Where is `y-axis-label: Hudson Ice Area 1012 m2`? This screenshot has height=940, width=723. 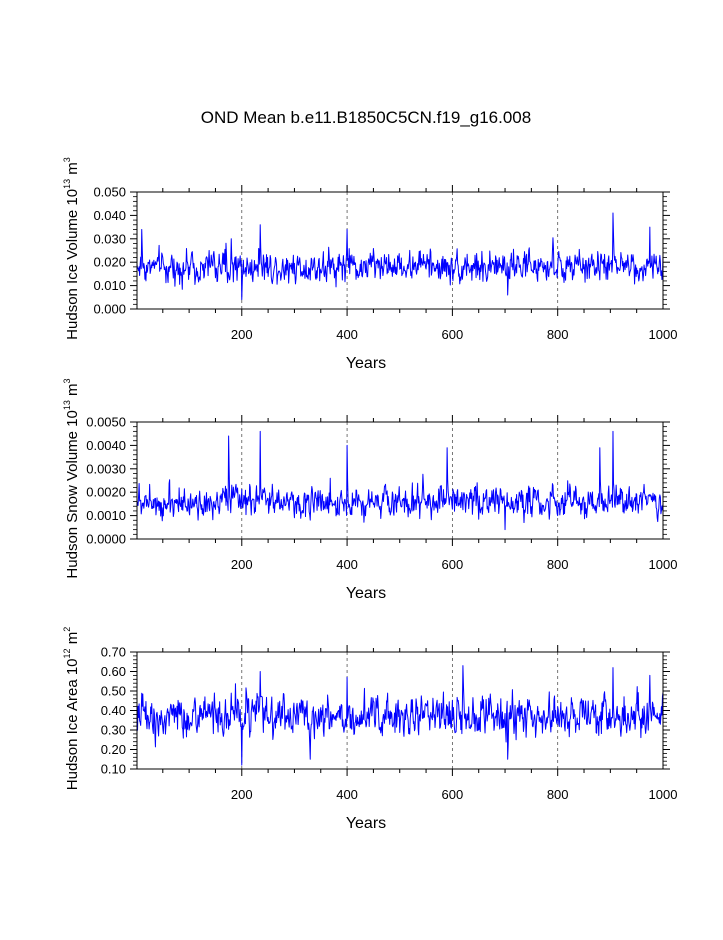 y-axis-label: Hudson Ice Area 1012 m2 is located at coordinates (71, 708).